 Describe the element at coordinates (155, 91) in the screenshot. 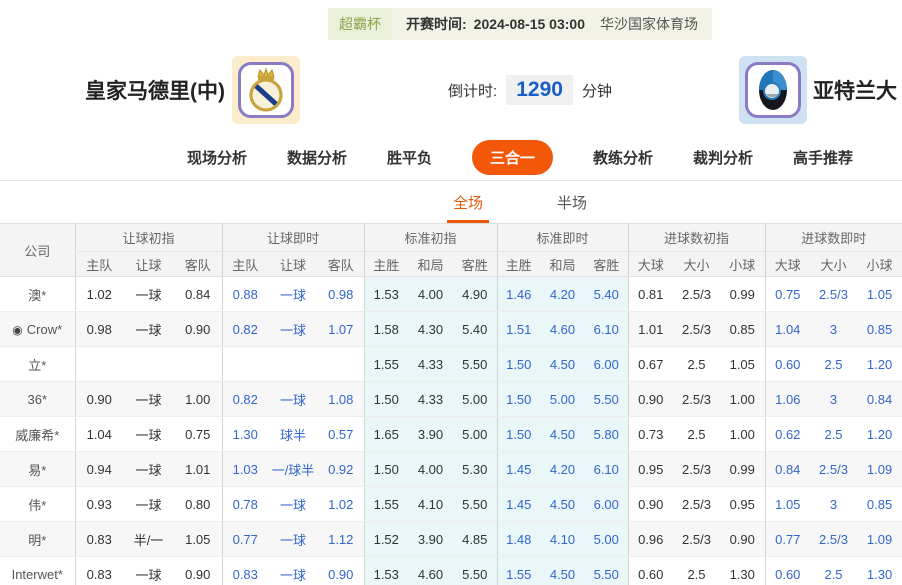

I see `home-team-name: 皇家马德里(中)` at that location.